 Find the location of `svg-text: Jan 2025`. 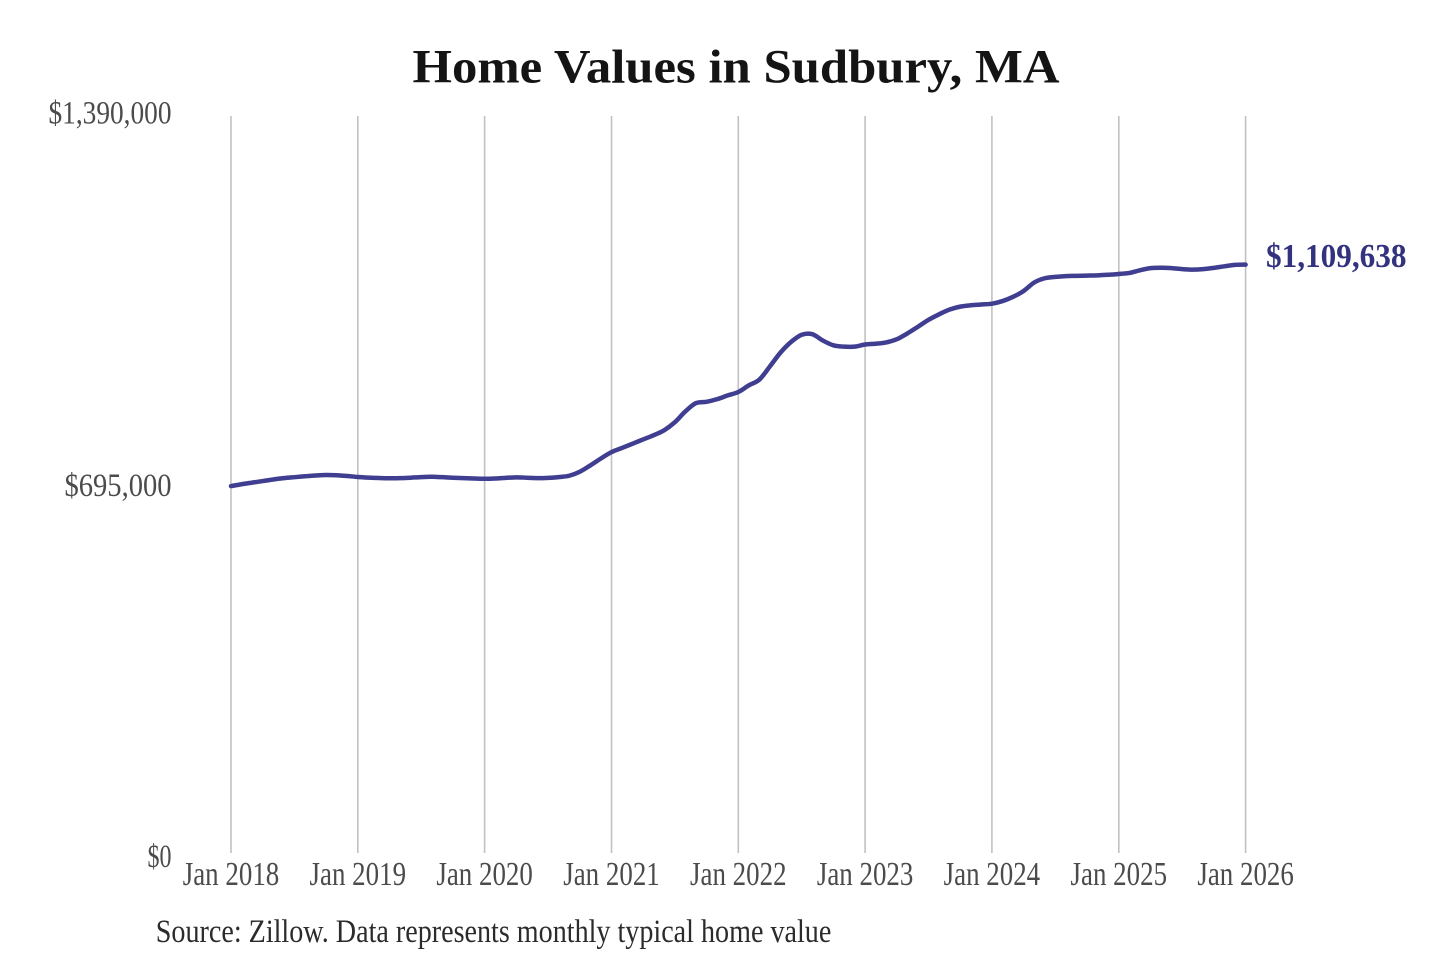

svg-text: Jan 2025 is located at coordinates (1119, 874).